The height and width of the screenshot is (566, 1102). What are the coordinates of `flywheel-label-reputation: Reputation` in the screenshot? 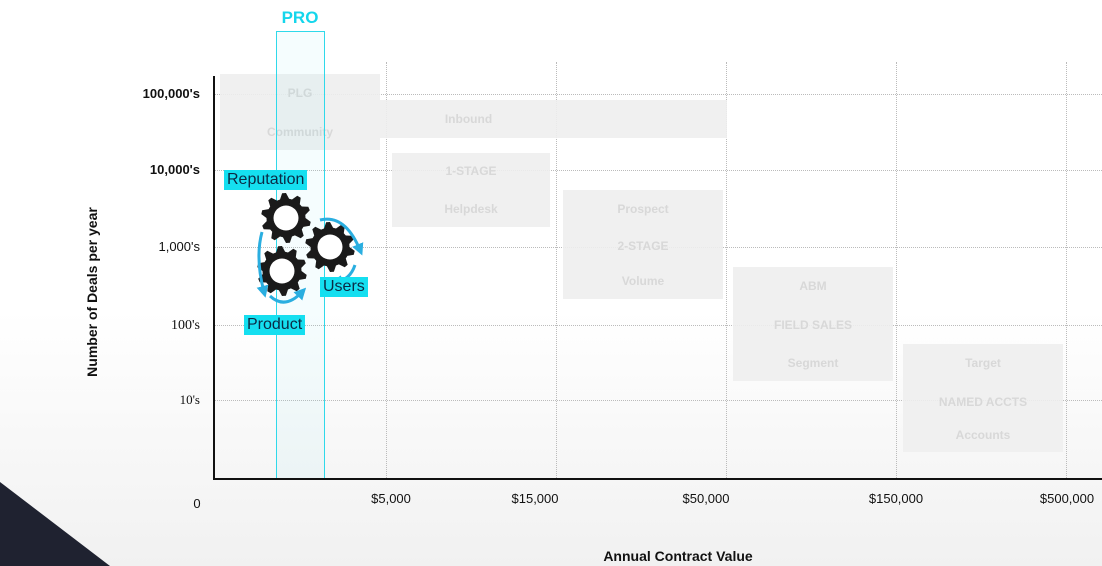 It's located at (266, 180).